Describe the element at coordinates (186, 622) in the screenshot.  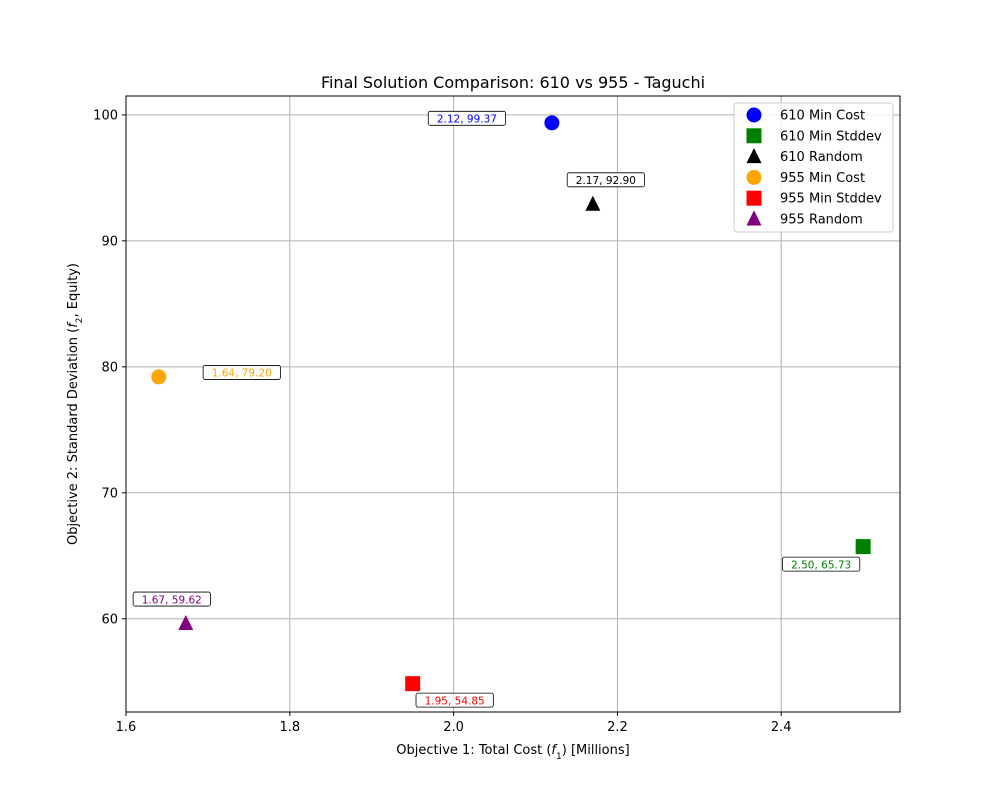
I see `point-955-random` at that location.